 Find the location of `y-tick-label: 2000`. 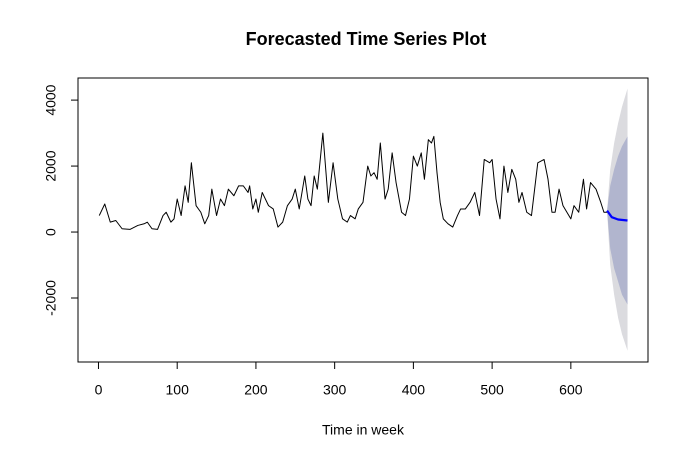

y-tick-label: 2000 is located at coordinates (51, 165).